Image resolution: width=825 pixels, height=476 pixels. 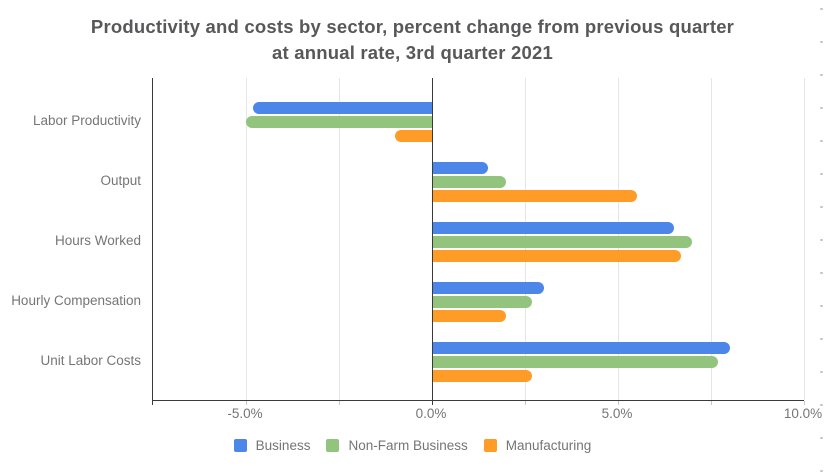 What do you see at coordinates (90, 360) in the screenshot?
I see `category-label-unit-labor-costs: Unit Labor Costs` at bounding box center [90, 360].